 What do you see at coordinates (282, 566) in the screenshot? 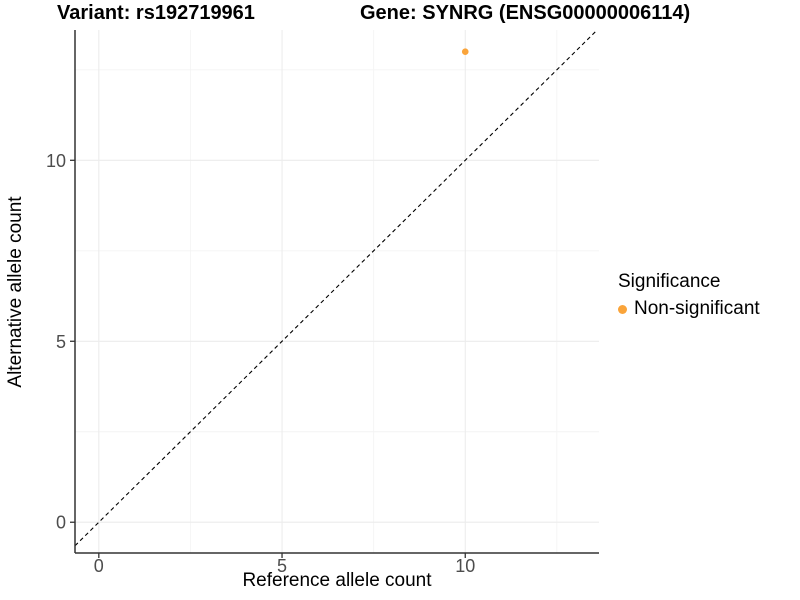
I see `x-tick-label: 5` at bounding box center [282, 566].